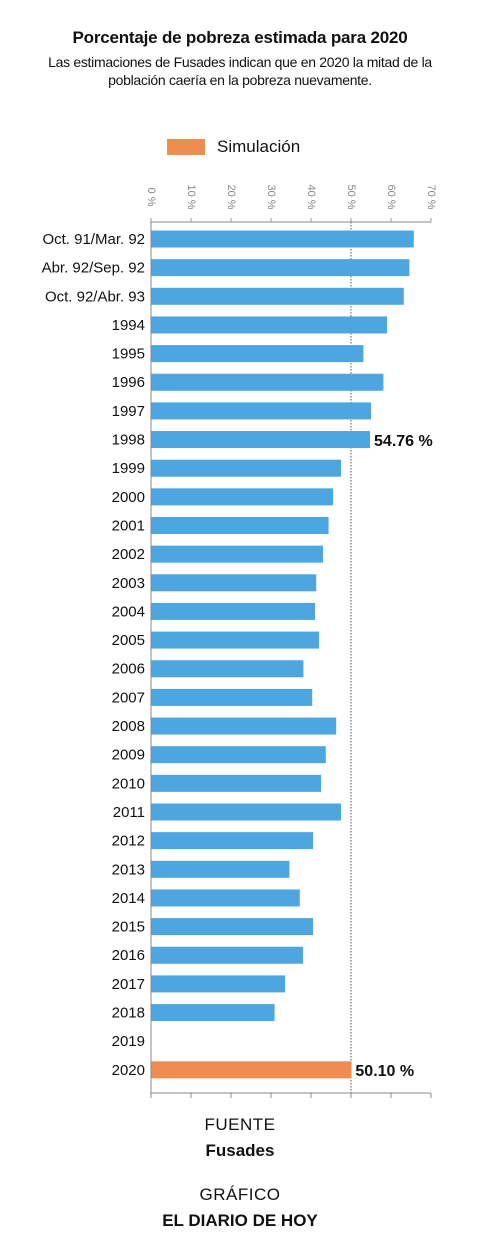 The image size is (480, 1253). Describe the element at coordinates (128, 869) in the screenshot. I see `category-label: 2013` at that location.